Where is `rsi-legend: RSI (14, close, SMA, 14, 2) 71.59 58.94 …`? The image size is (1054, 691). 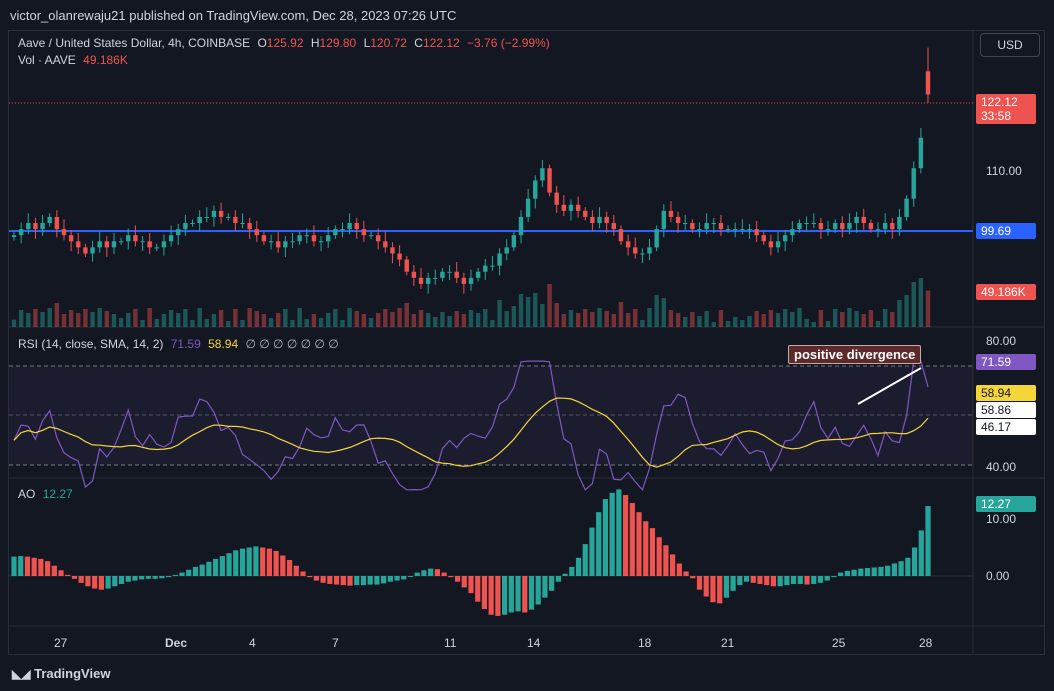 rsi-legend: RSI (14, close, SMA, 14, 2) 71.59 58.94 … is located at coordinates (178, 344).